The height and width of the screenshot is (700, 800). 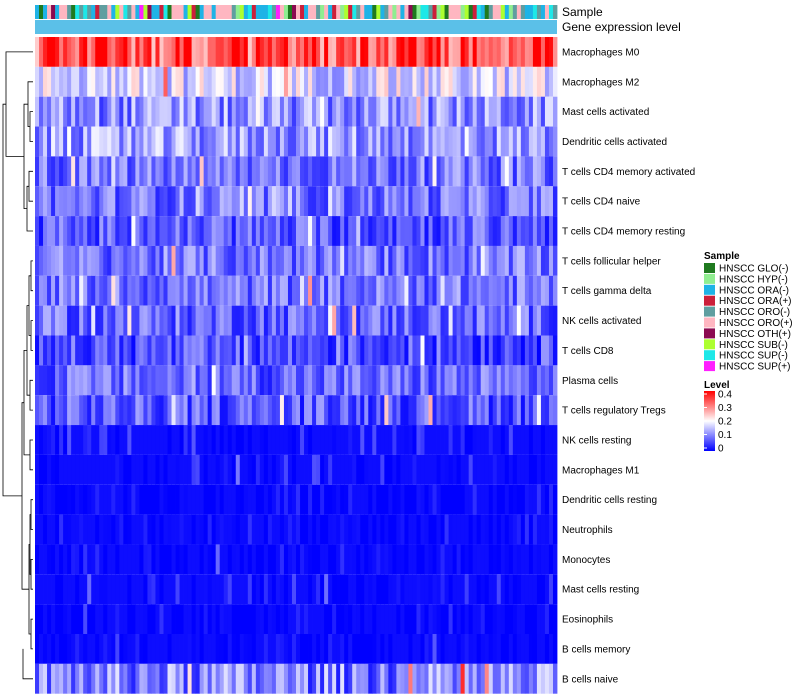 What do you see at coordinates (753, 269) in the screenshot?
I see `sample-legend-label: HNSCC GLO(-)` at bounding box center [753, 269].